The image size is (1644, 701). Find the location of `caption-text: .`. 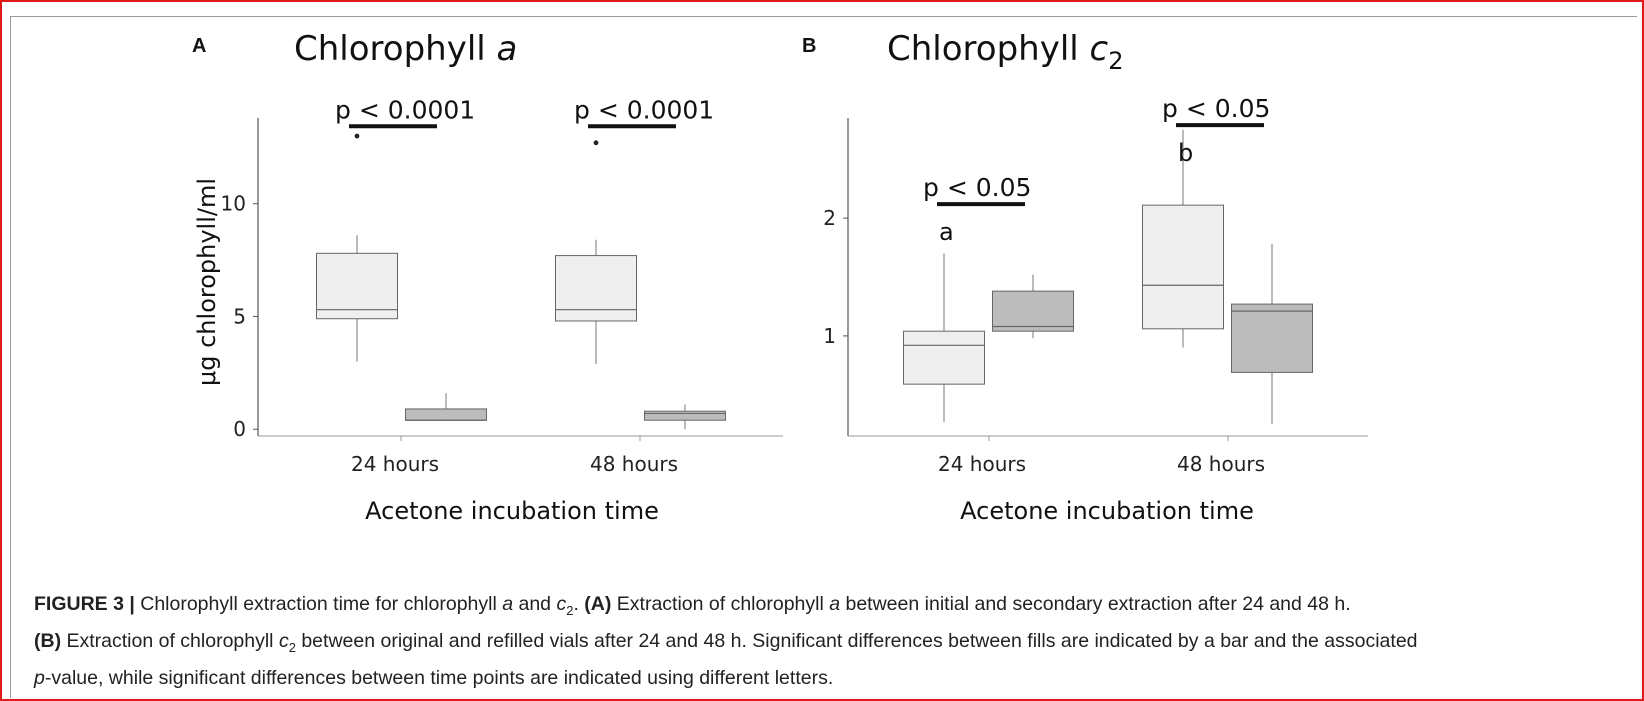

caption-text: . is located at coordinates (579, 604).